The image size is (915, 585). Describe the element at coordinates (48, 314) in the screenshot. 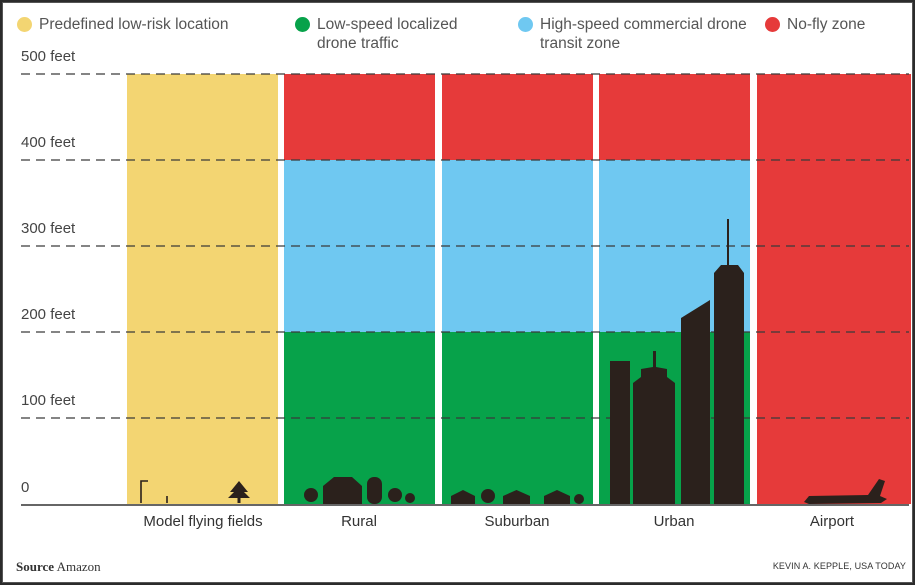

I see `y-tick-label: 200 feet` at that location.